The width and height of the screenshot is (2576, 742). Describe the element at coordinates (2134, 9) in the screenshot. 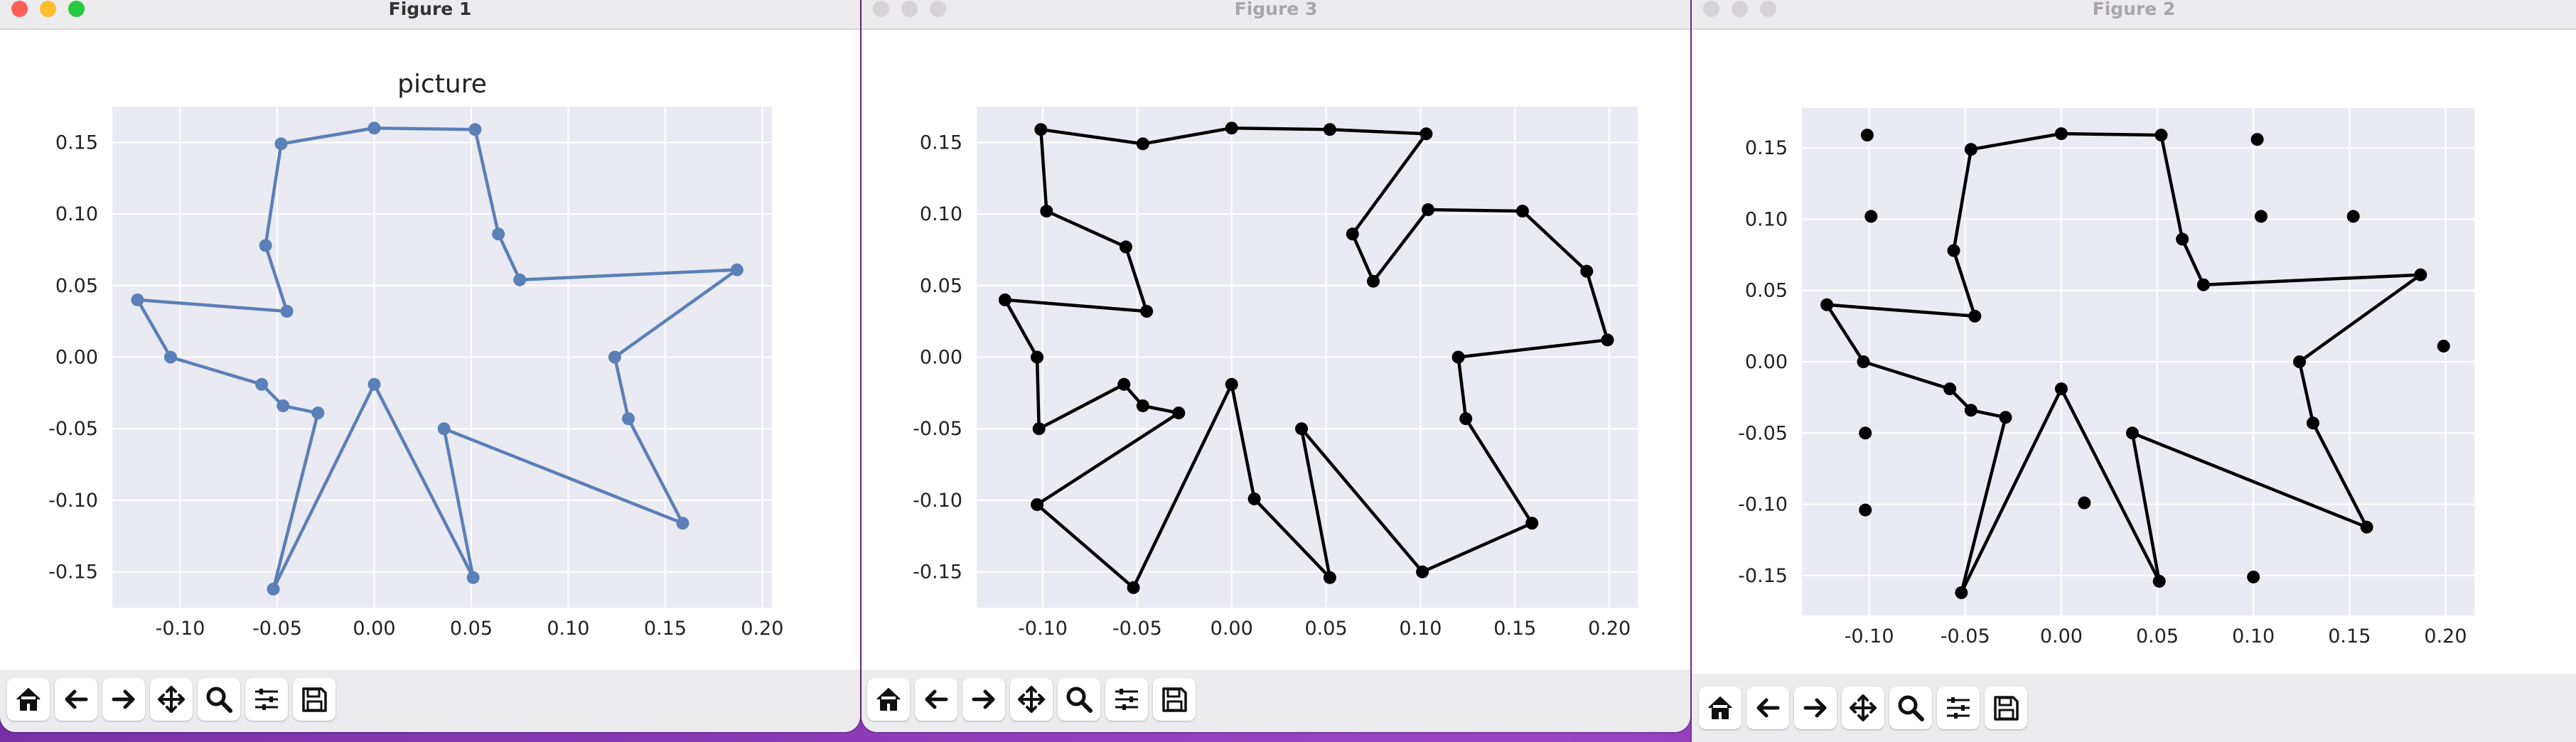

I see `window-title: Figure 2` at that location.